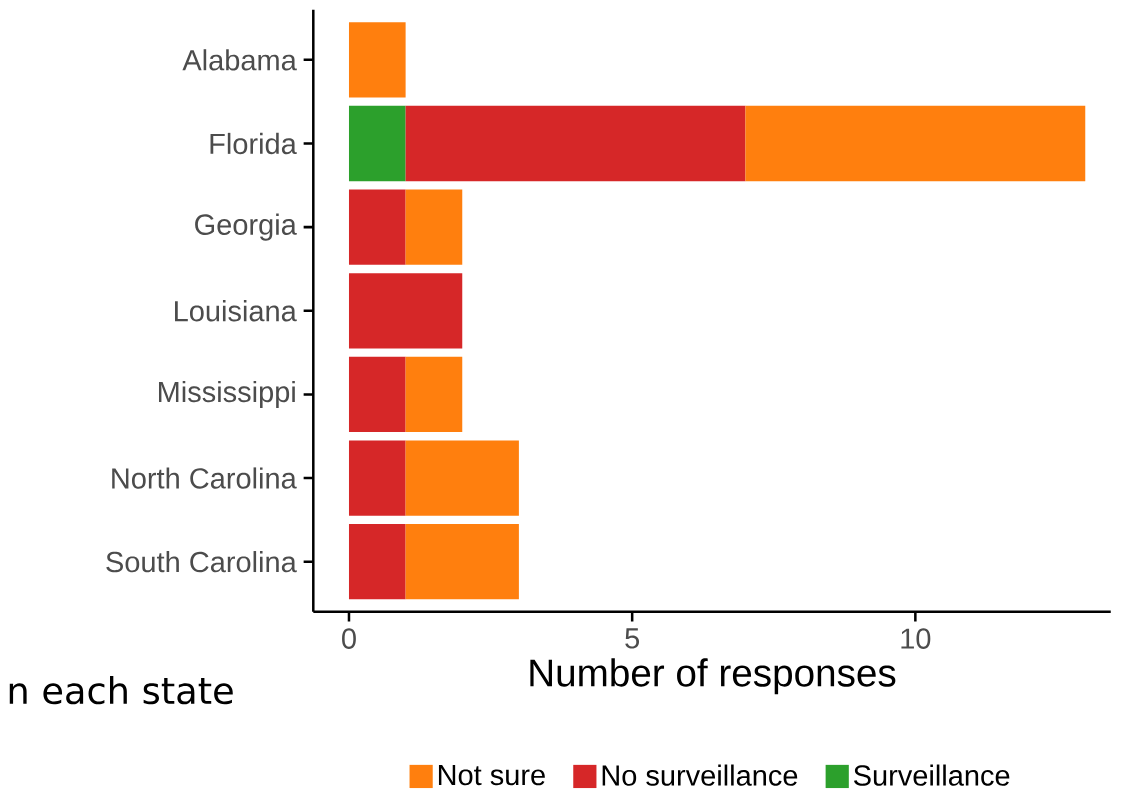  Describe the element at coordinates (916, 638) in the screenshot. I see `x-tick-label: 10` at that location.